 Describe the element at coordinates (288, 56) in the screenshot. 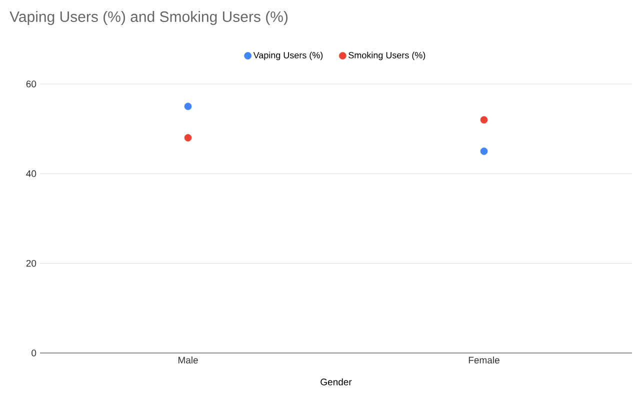

I see `legend-label: Vaping Users (%)` at that location.